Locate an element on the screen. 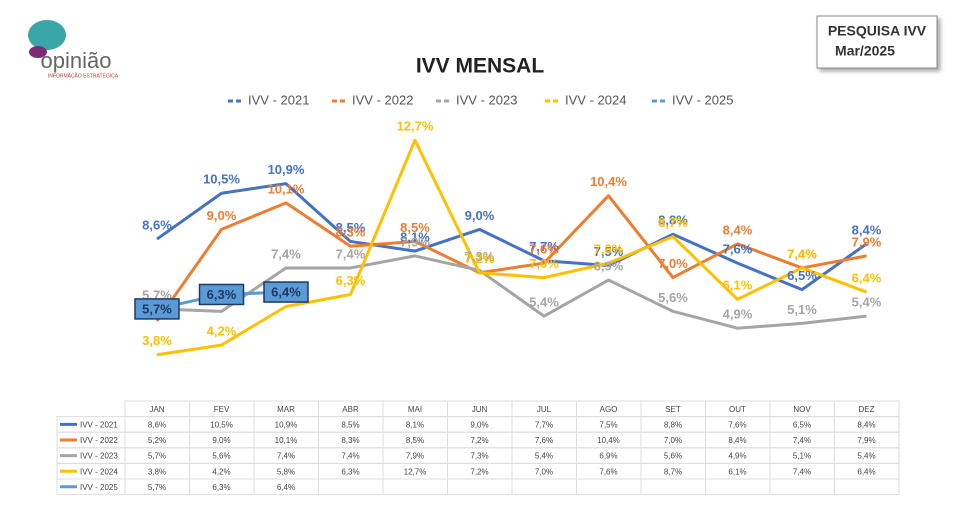  data-label: 9,0% is located at coordinates (222, 215).